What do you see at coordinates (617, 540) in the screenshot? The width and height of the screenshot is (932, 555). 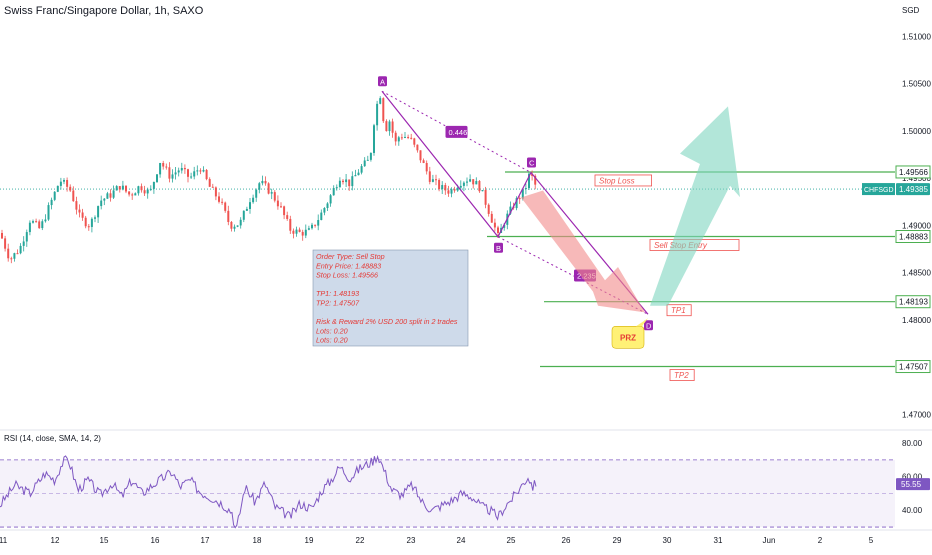 I see `time-tick-label: 29` at bounding box center [617, 540].